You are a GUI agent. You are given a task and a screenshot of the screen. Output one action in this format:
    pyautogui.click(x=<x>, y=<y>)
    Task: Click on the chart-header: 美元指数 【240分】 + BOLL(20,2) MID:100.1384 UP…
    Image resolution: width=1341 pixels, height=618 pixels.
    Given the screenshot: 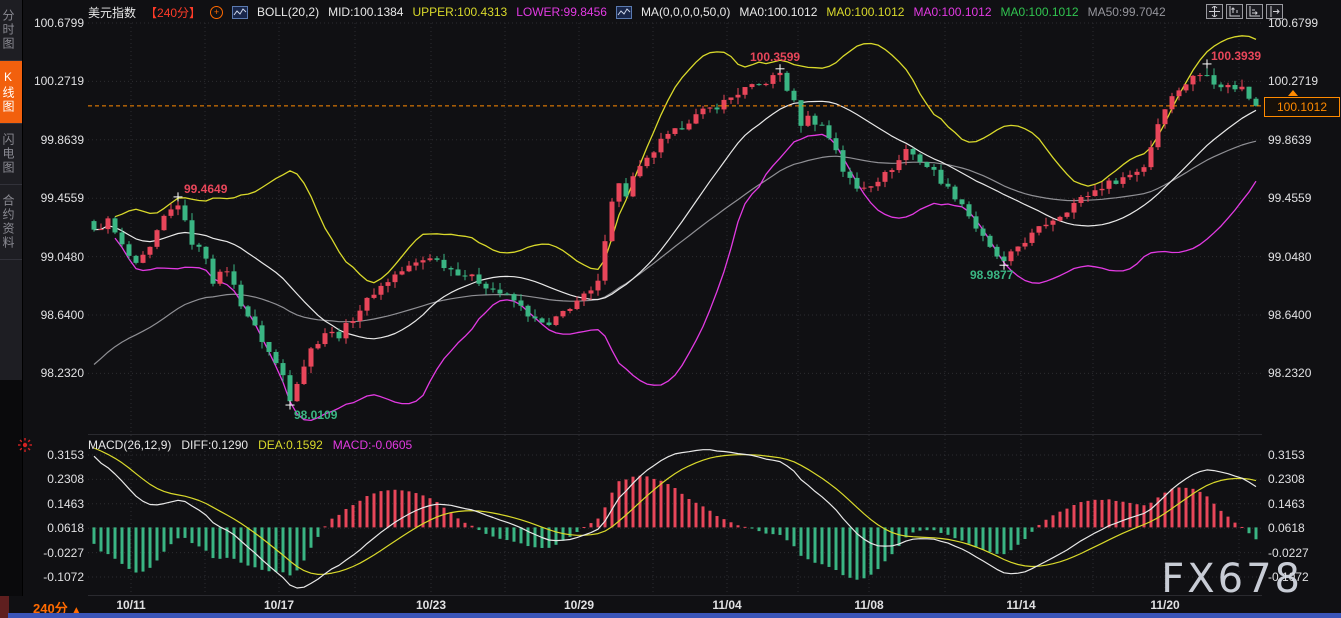 What is the action you would take?
    pyautogui.click(x=627, y=12)
    